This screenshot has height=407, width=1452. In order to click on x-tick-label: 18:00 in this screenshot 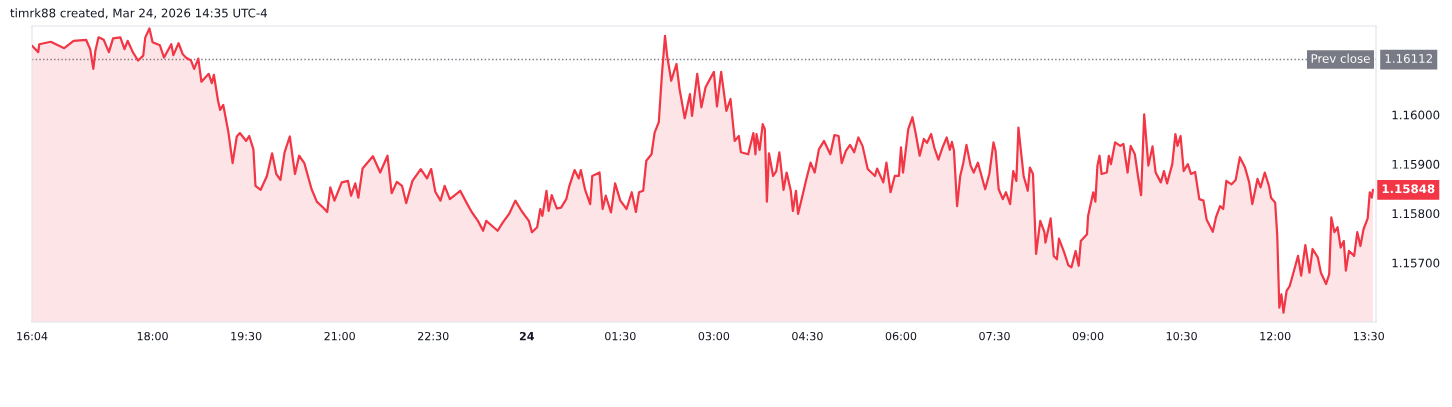, I will do `click(152, 336)`.